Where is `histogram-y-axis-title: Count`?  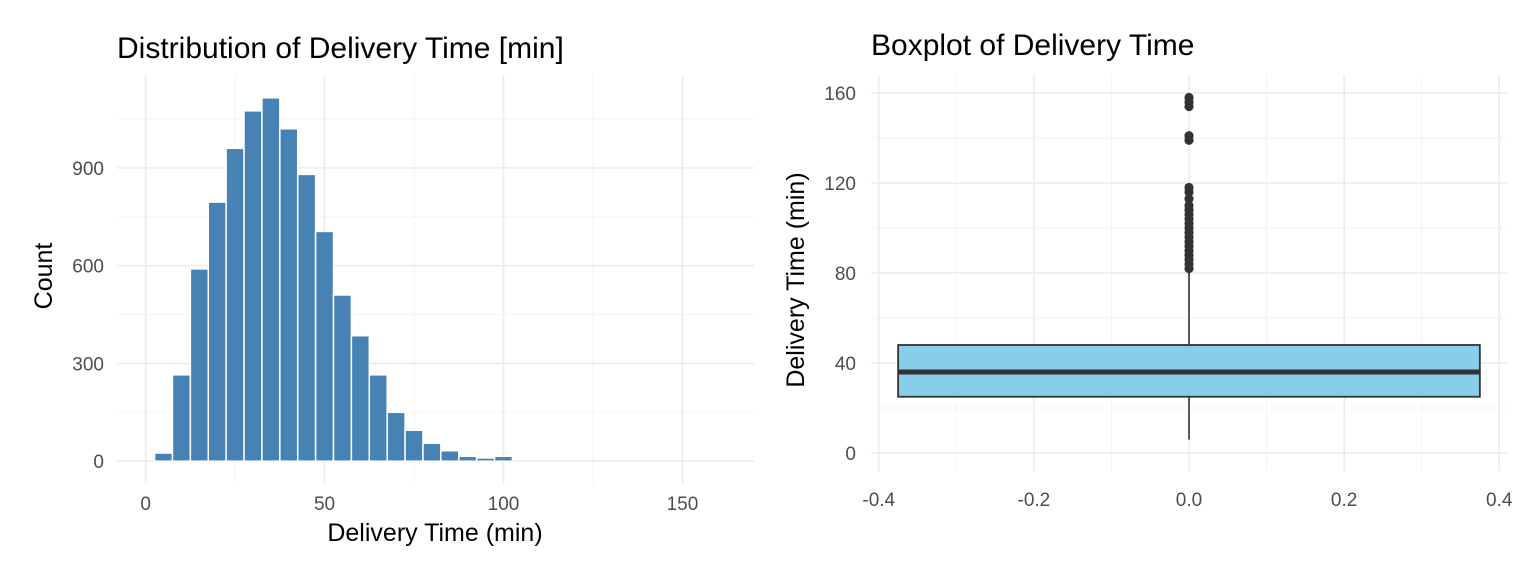
histogram-y-axis-title: Count is located at coordinates (44, 276).